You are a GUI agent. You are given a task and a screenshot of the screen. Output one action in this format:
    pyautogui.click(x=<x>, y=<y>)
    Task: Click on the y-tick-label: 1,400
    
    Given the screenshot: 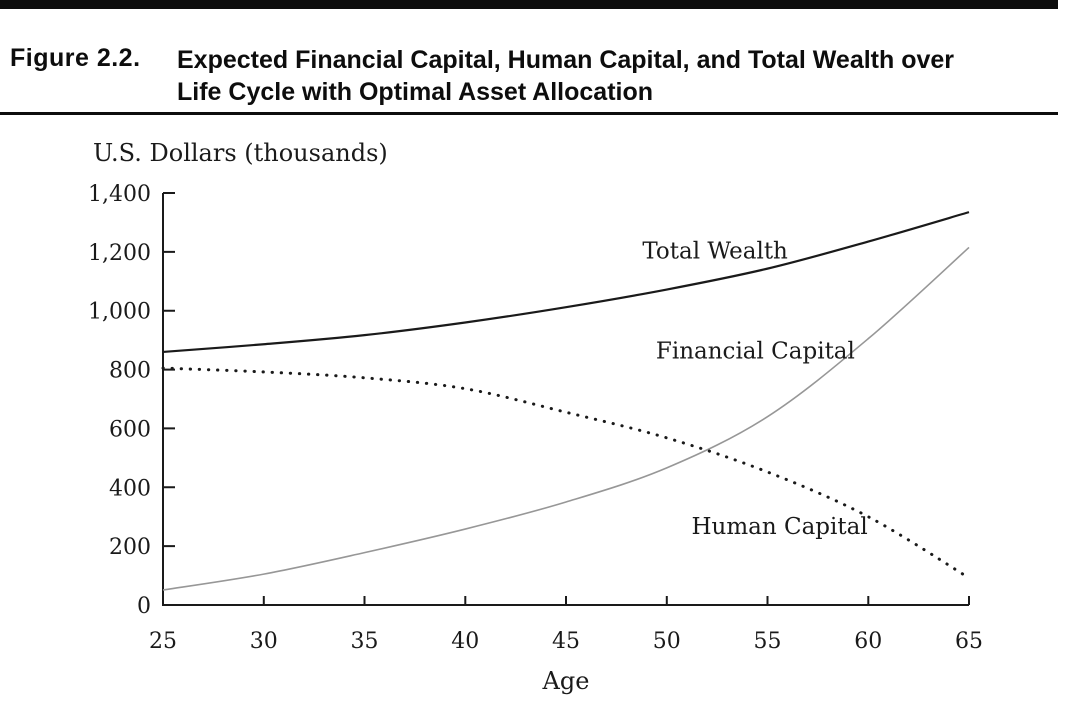 What is the action you would take?
    pyautogui.click(x=119, y=194)
    